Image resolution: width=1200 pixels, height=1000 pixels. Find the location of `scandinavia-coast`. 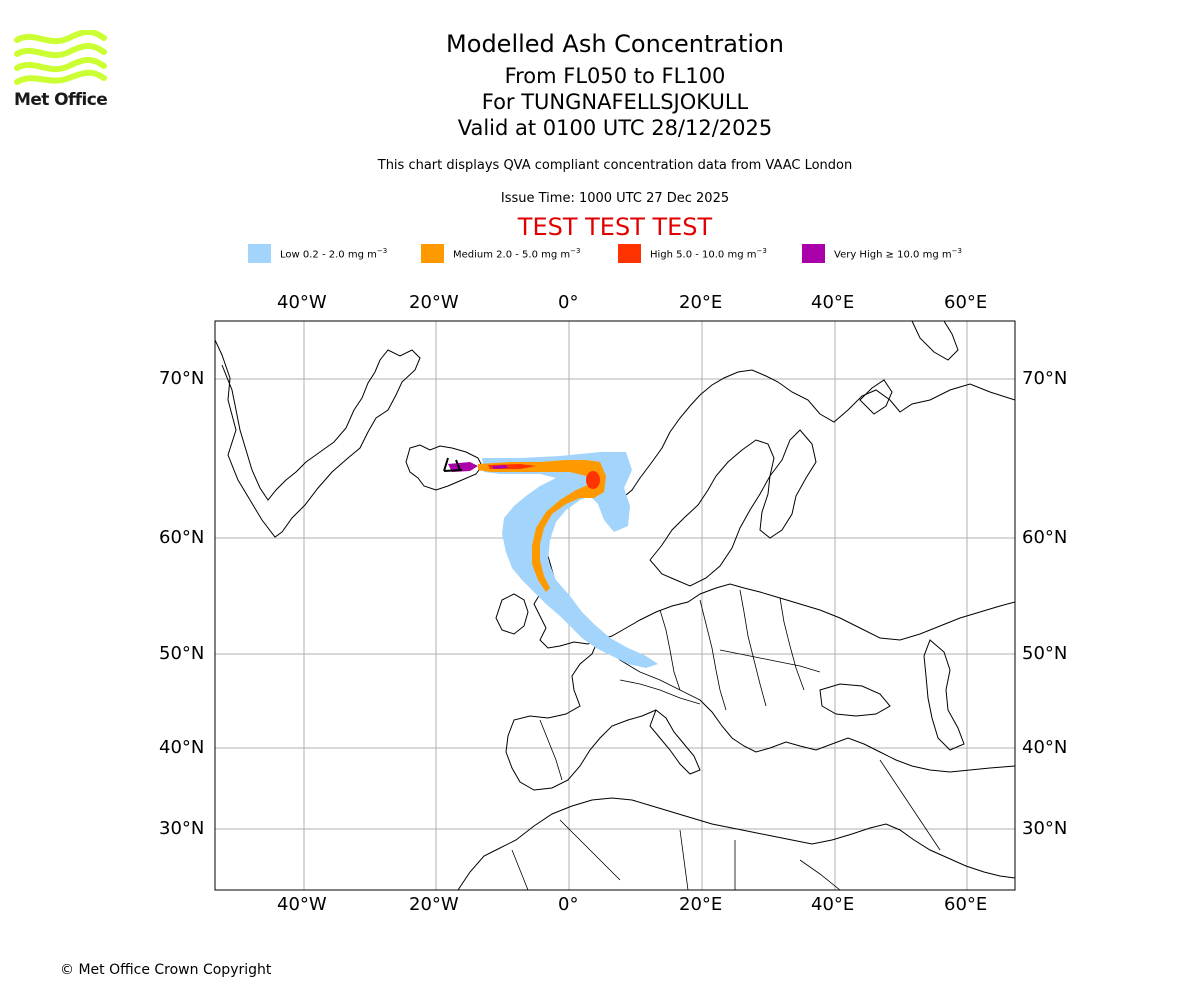

scandinavia-coast is located at coordinates (809, 444).